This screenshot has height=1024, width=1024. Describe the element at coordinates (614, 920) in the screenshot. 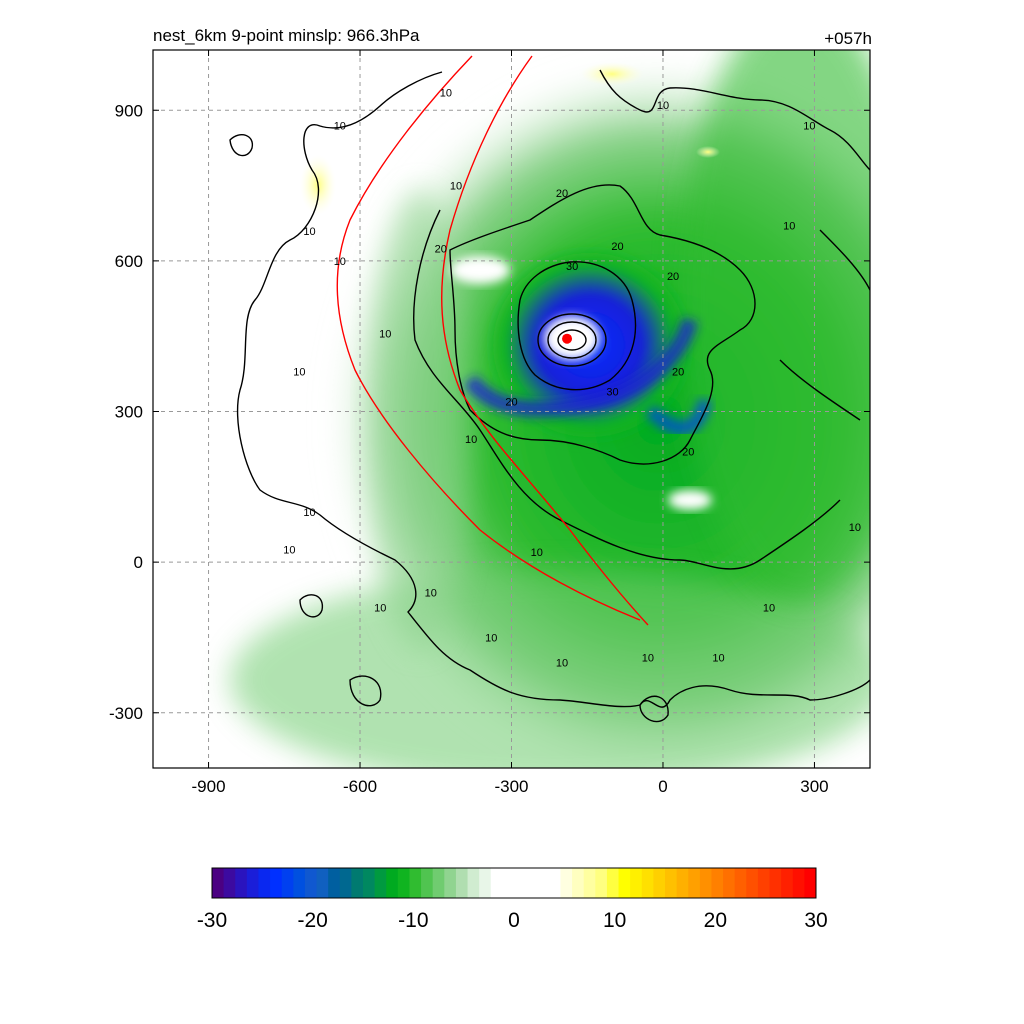

I see `colorbar-tick-label: 10` at that location.